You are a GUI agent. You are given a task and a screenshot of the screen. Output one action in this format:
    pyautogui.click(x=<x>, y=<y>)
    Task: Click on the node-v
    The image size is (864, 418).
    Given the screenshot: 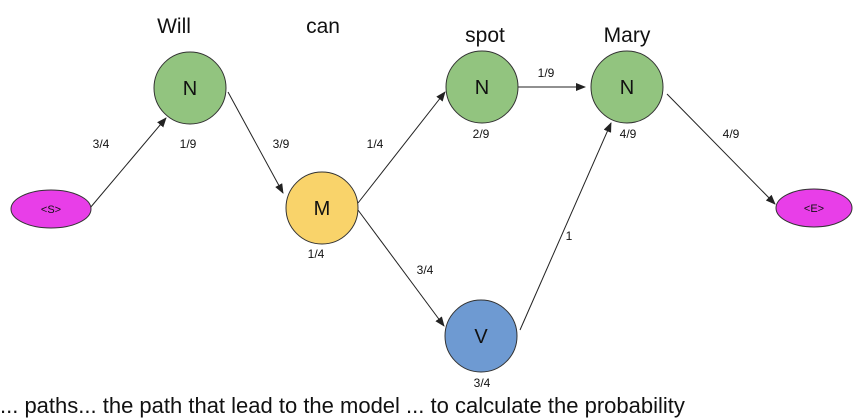 What is the action you would take?
    pyautogui.click(x=481, y=336)
    